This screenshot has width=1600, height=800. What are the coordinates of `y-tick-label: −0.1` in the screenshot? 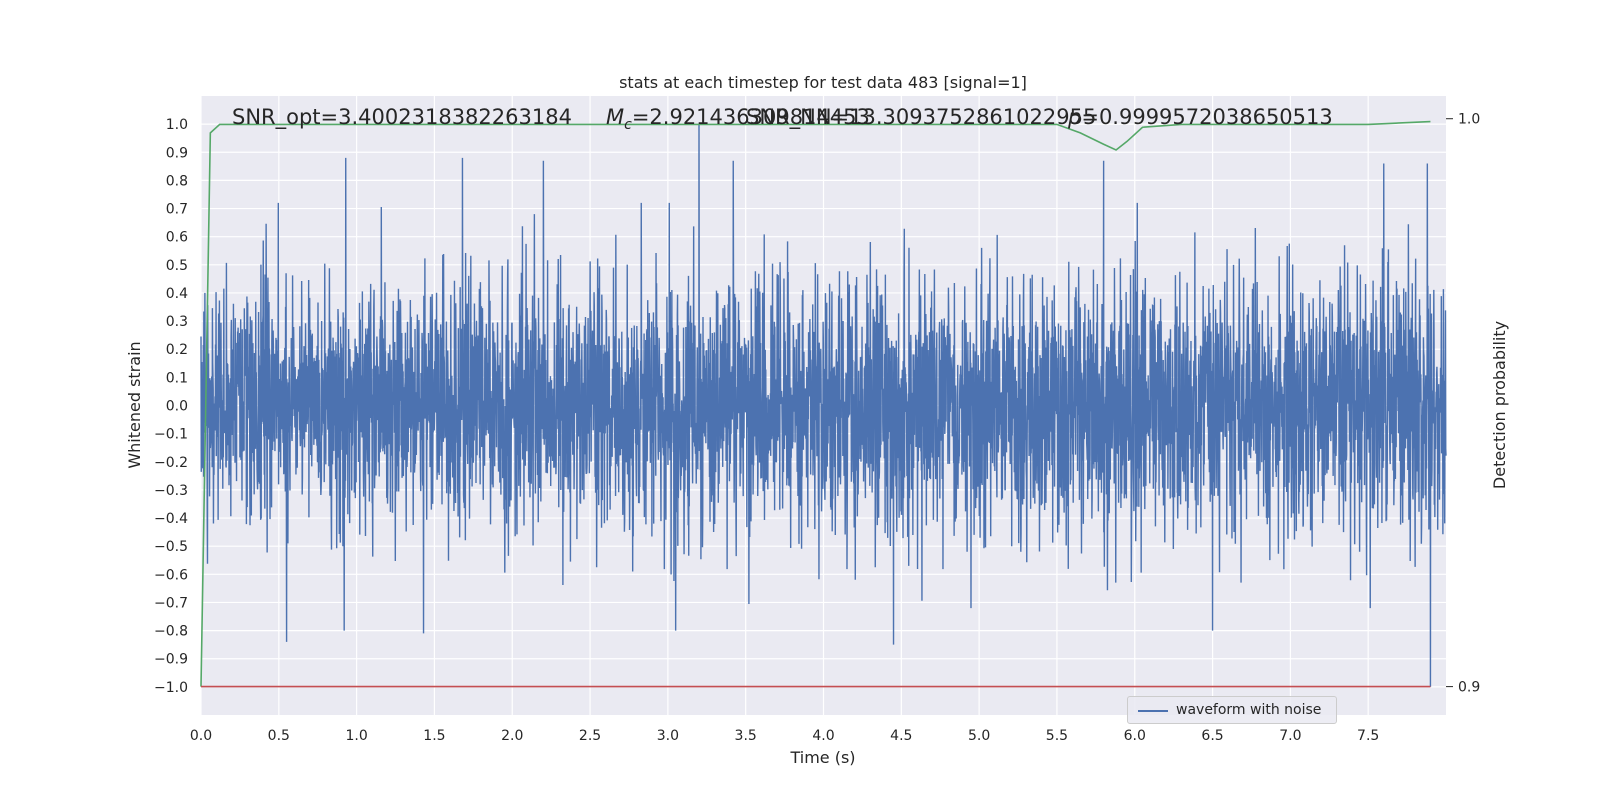 It's located at (171, 435).